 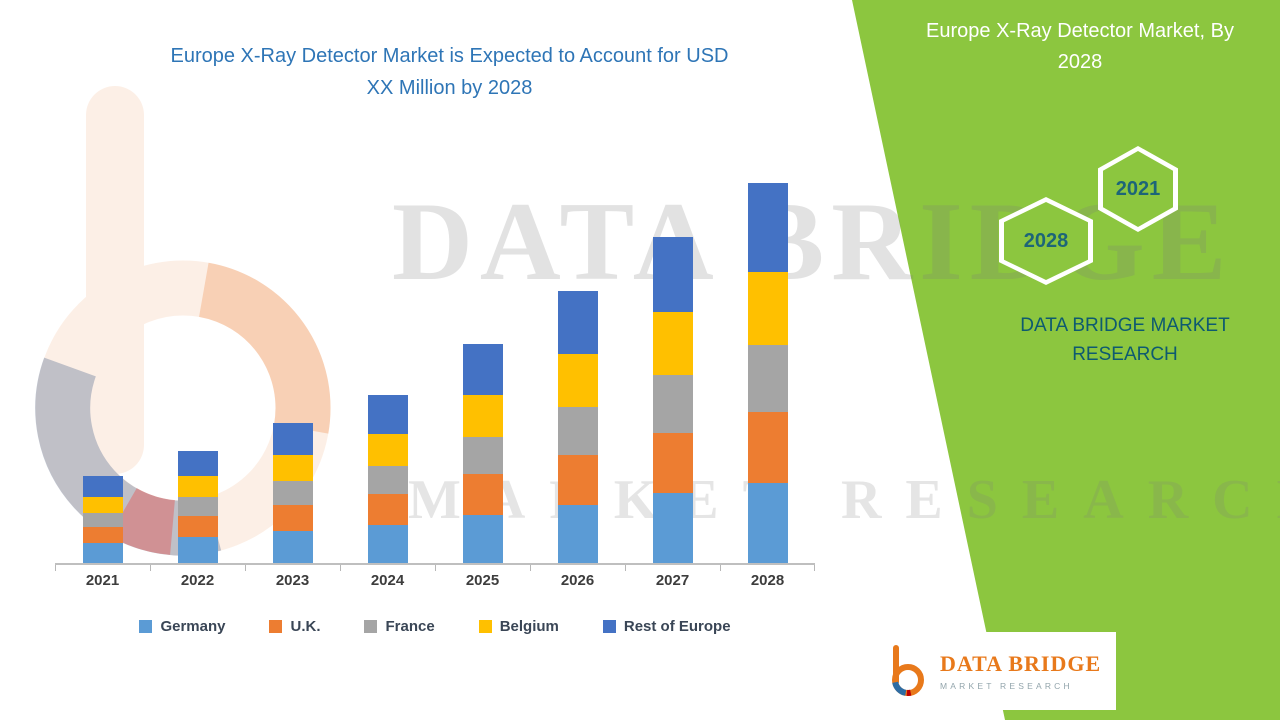 What do you see at coordinates (387, 480) in the screenshot?
I see `bar-segment-france-2024` at bounding box center [387, 480].